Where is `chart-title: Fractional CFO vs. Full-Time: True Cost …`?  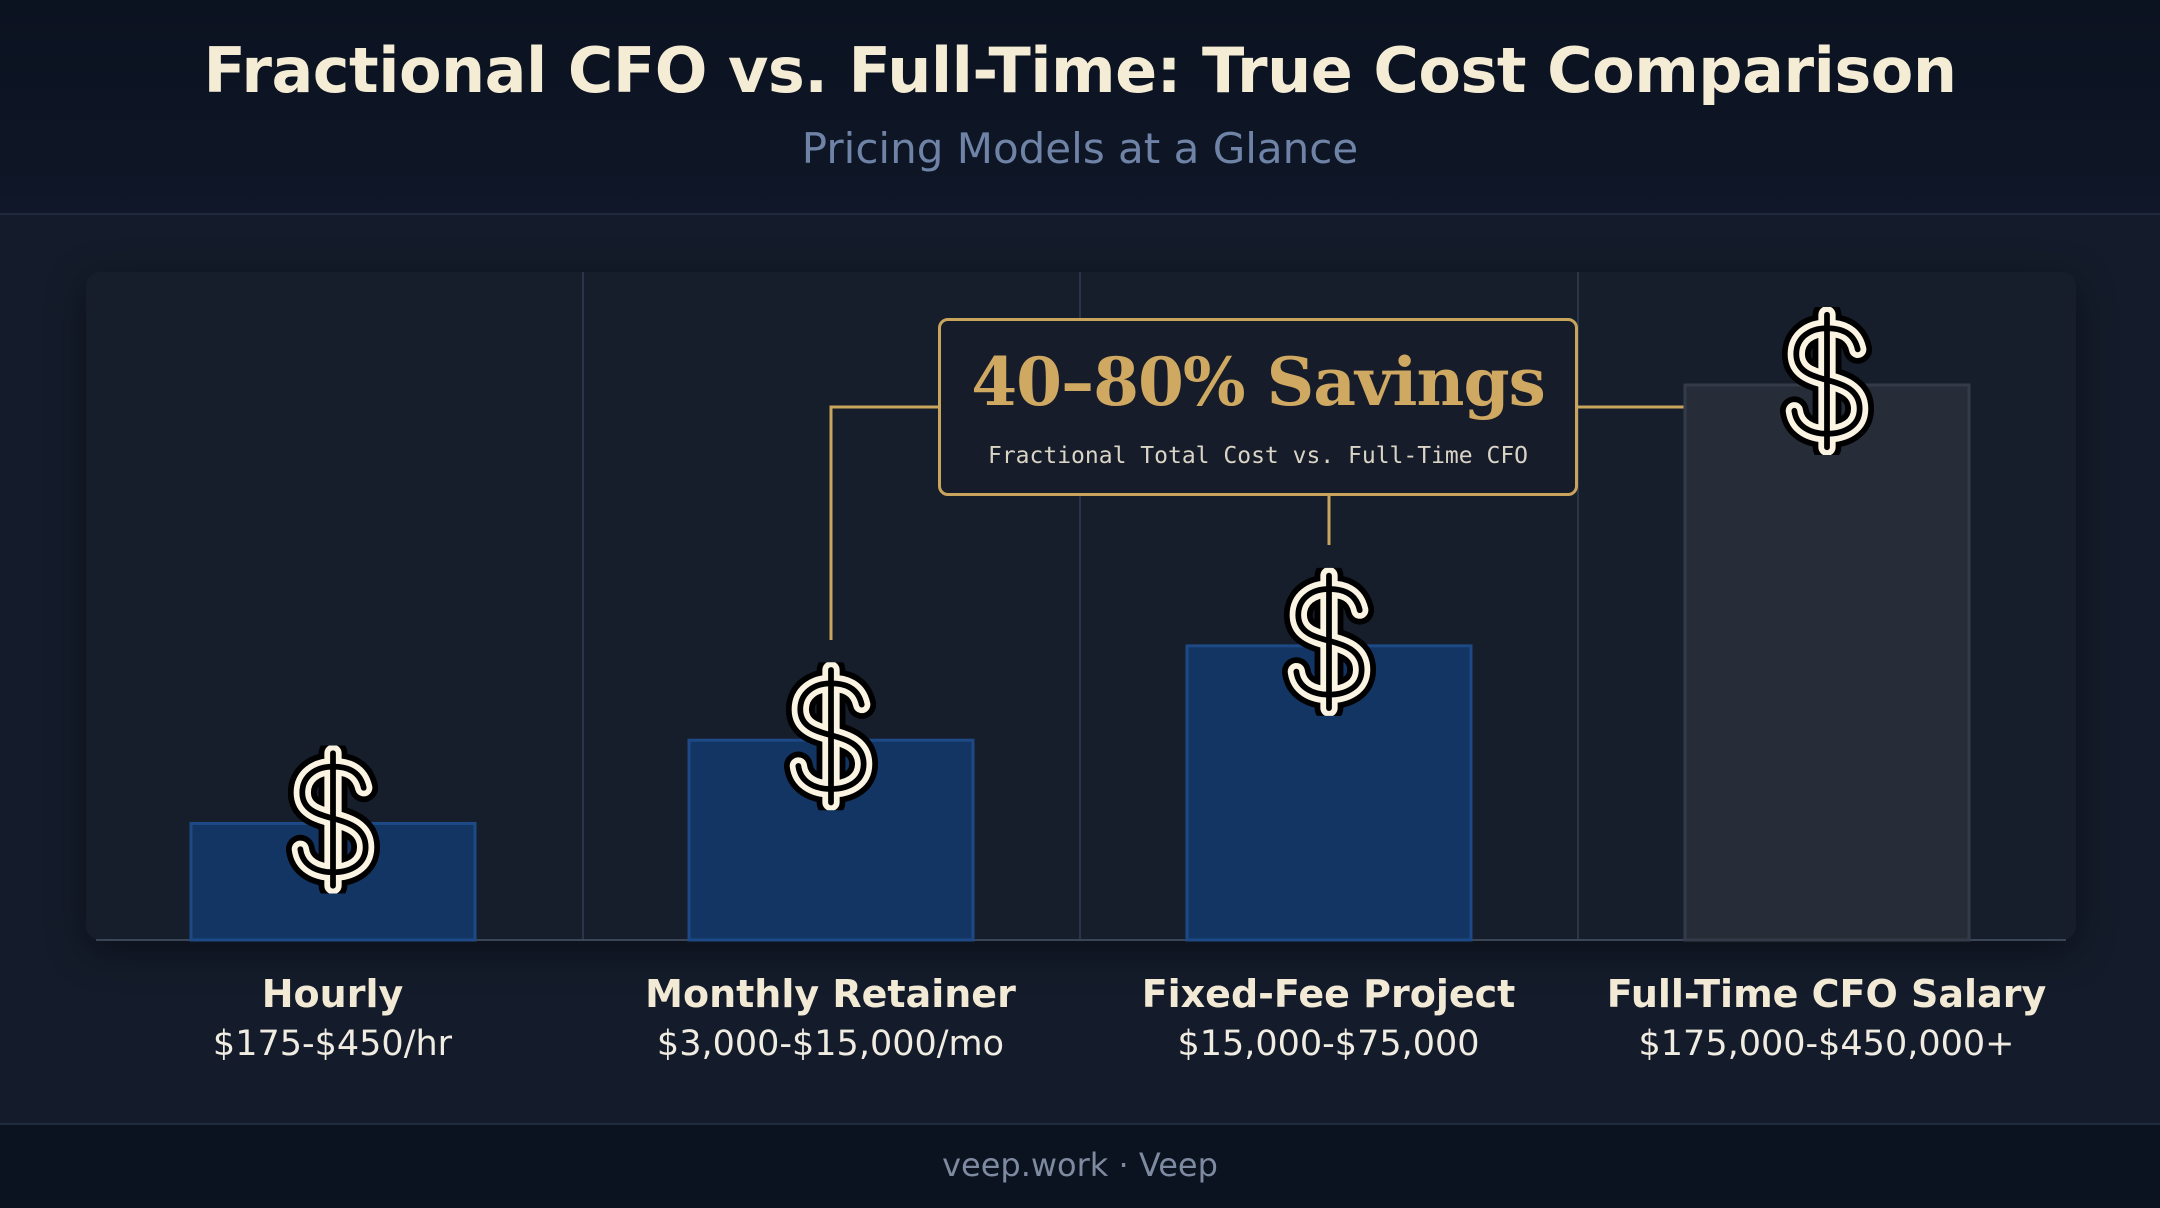
chart-title: Fractional CFO vs. Full-Time: True Cost … is located at coordinates (1080, 70).